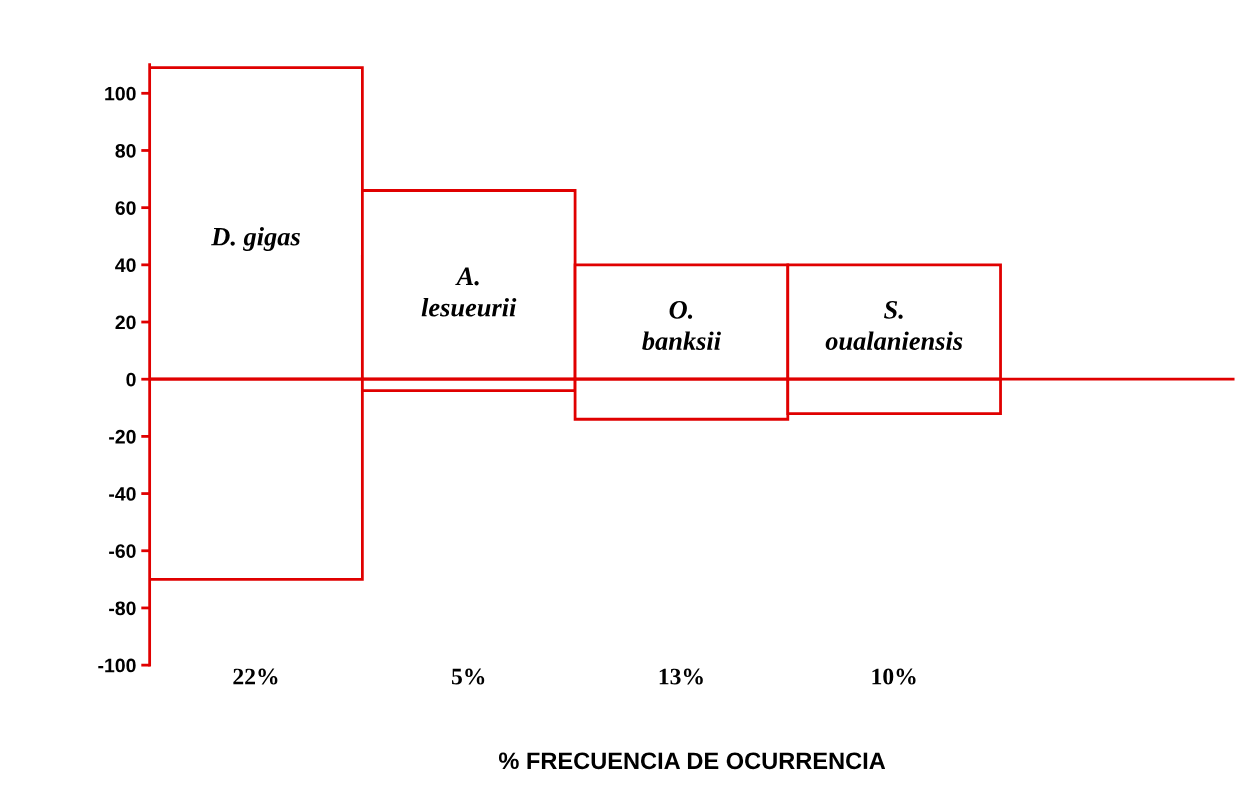 The width and height of the screenshot is (1247, 789). Describe the element at coordinates (692, 761) in the screenshot. I see `x-axis-title: % FRECUENCIA DE OCURRENCIA` at that location.